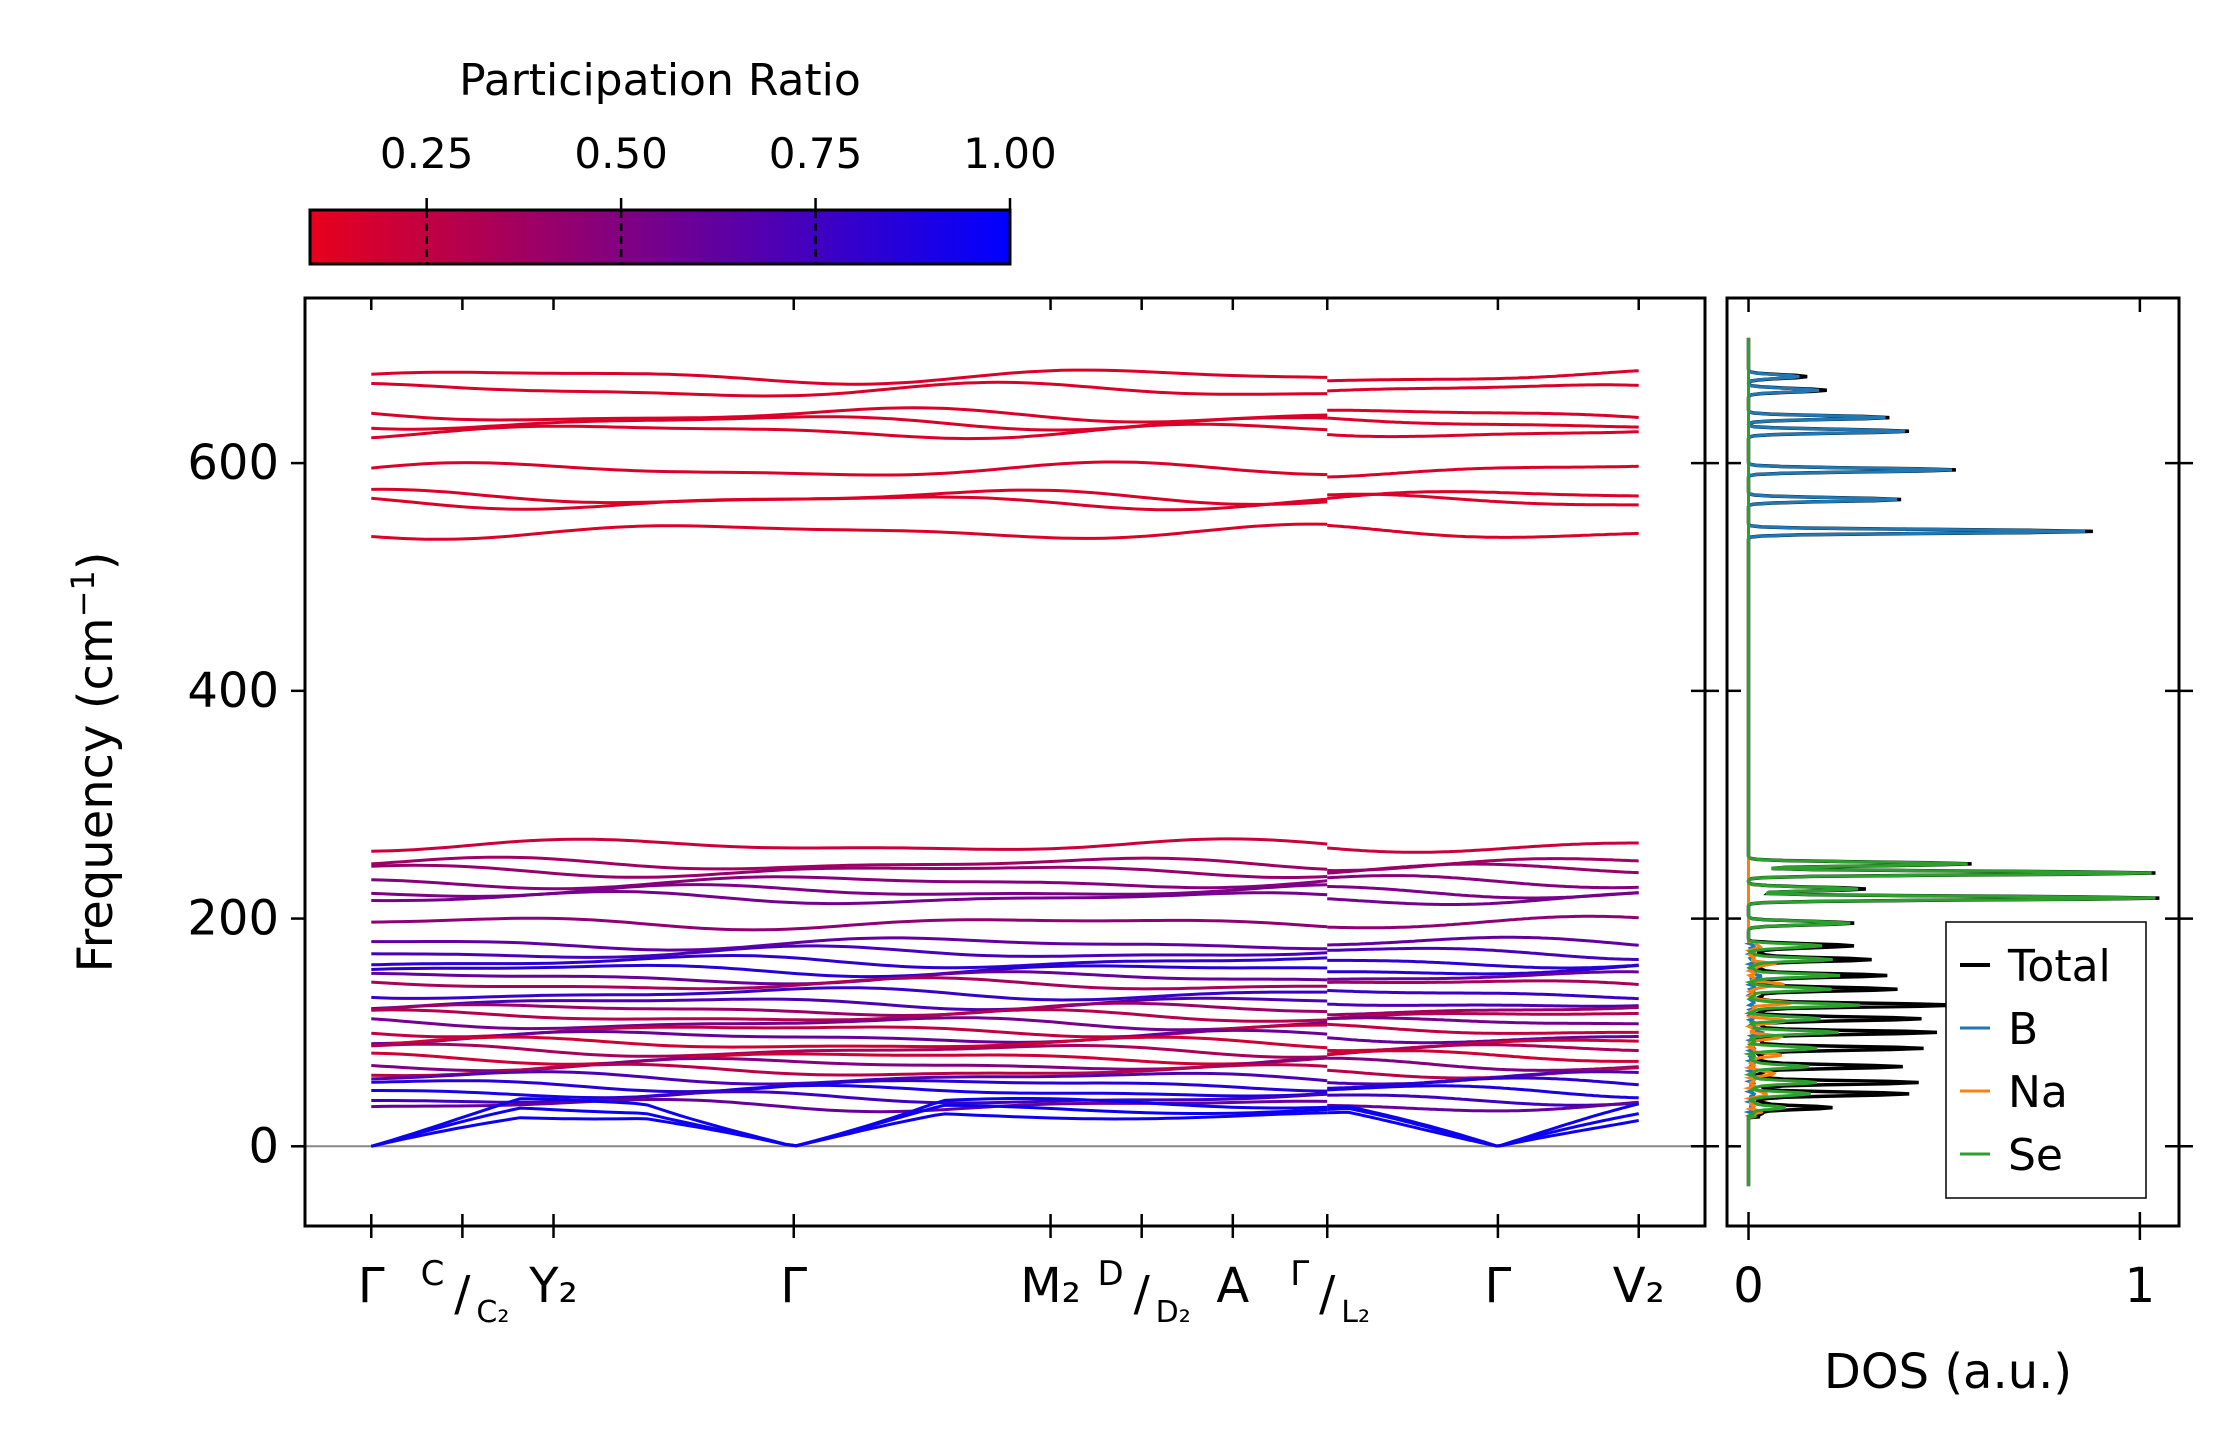  I want to click on legend-label: Se, so click(2035, 1155).